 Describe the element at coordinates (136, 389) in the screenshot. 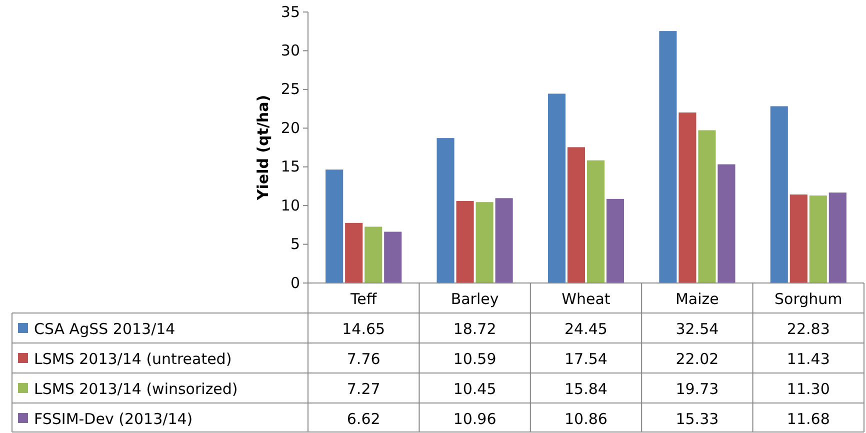

I see `legend-label: LSMS 2013/14 (winsorized)` at that location.